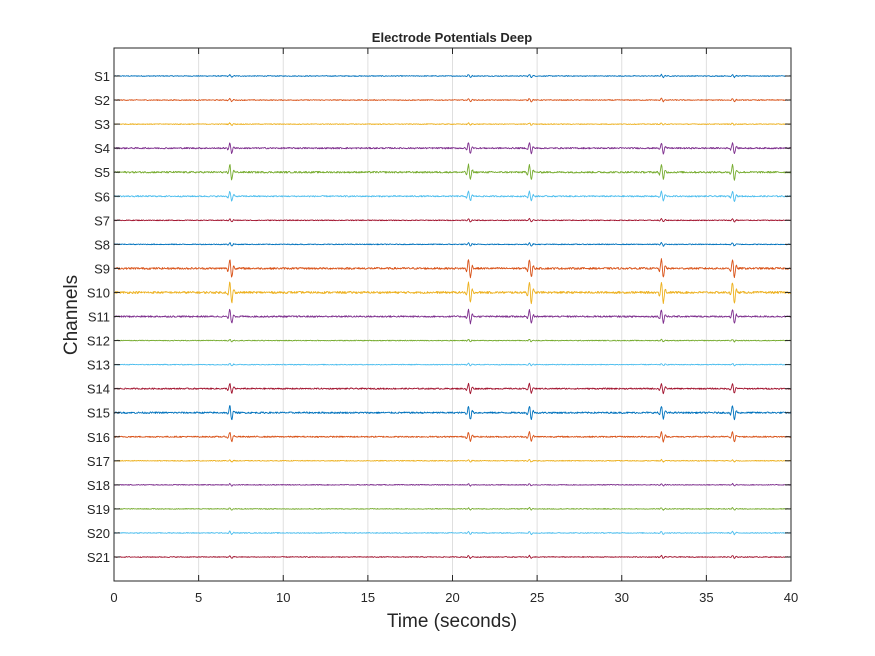  What do you see at coordinates (102, 220) in the screenshot?
I see `y-tick-label-s7: S7` at bounding box center [102, 220].